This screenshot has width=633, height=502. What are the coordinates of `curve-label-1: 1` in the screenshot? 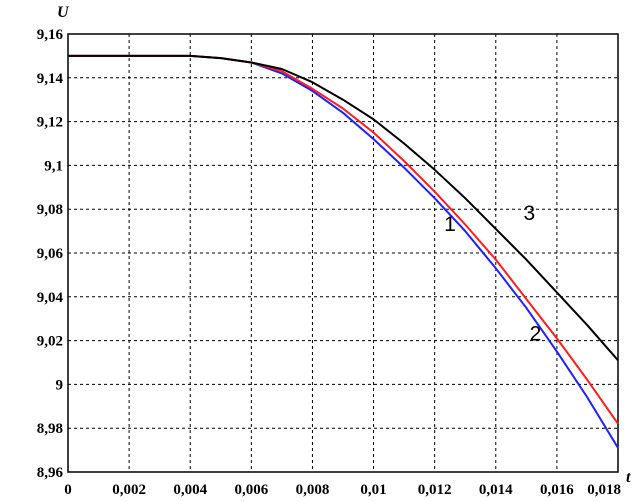 It's located at (450, 224).